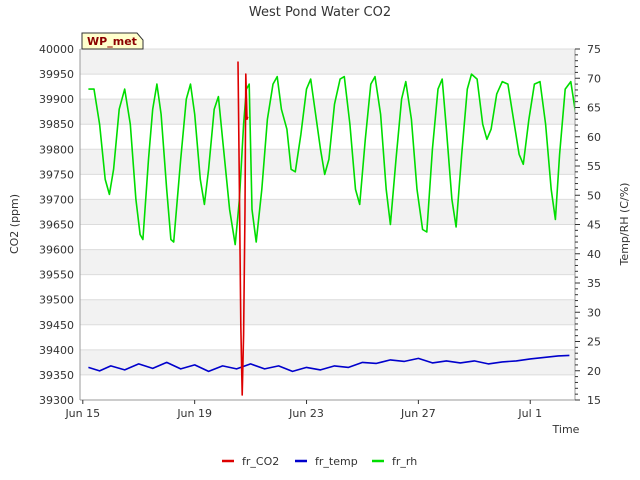 The image size is (640, 480). What do you see at coordinates (594, 195) in the screenshot?
I see `right-tick-label: 50` at bounding box center [594, 195].